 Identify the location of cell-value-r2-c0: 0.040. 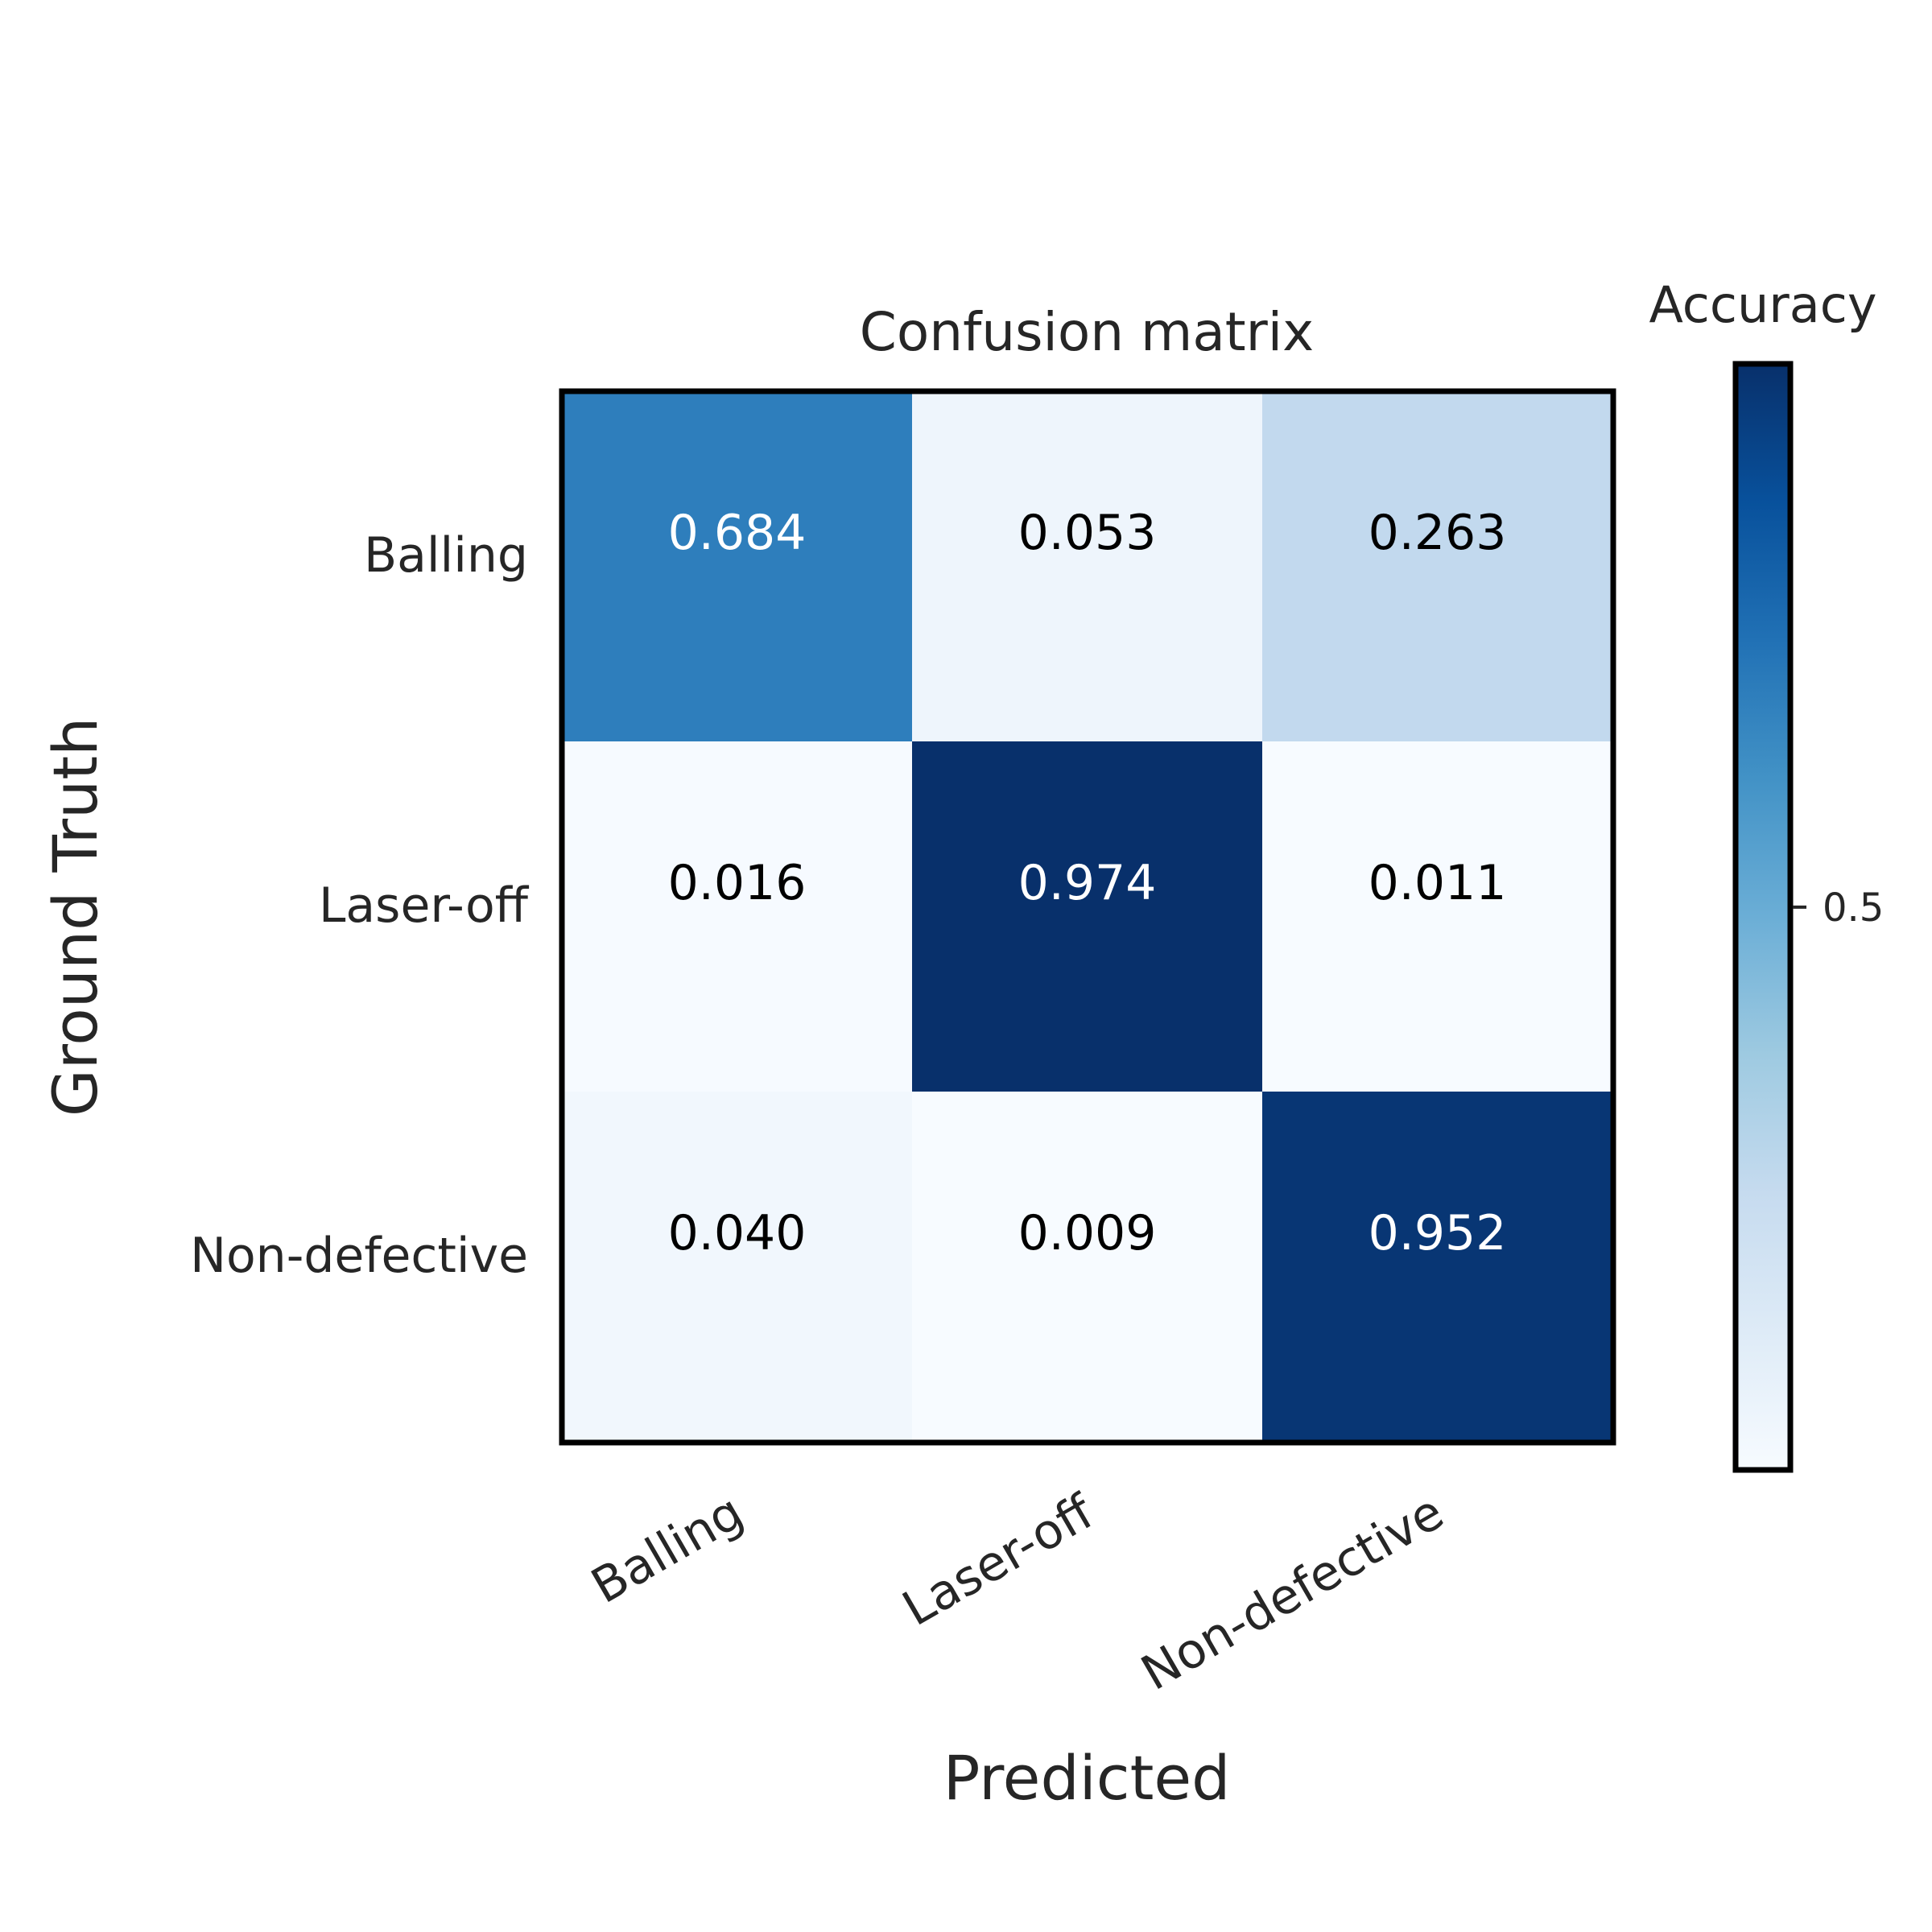
(737, 1233).